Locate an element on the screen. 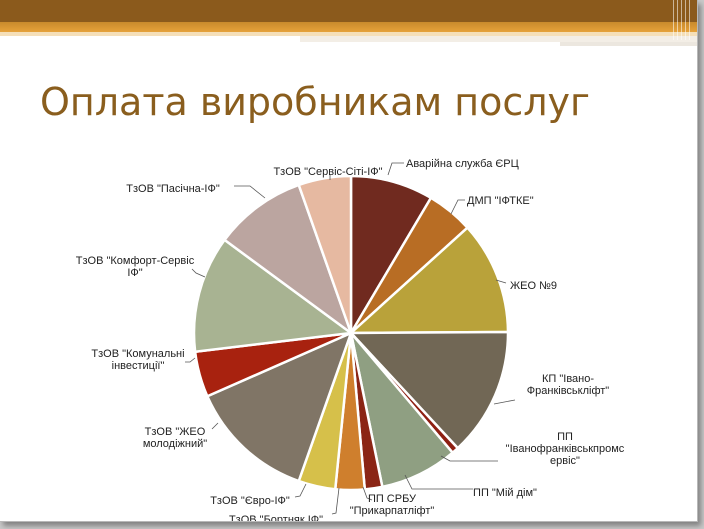 The width and height of the screenshot is (704, 529). slice-label-6: ПП "Мій дім" is located at coordinates (505, 493).